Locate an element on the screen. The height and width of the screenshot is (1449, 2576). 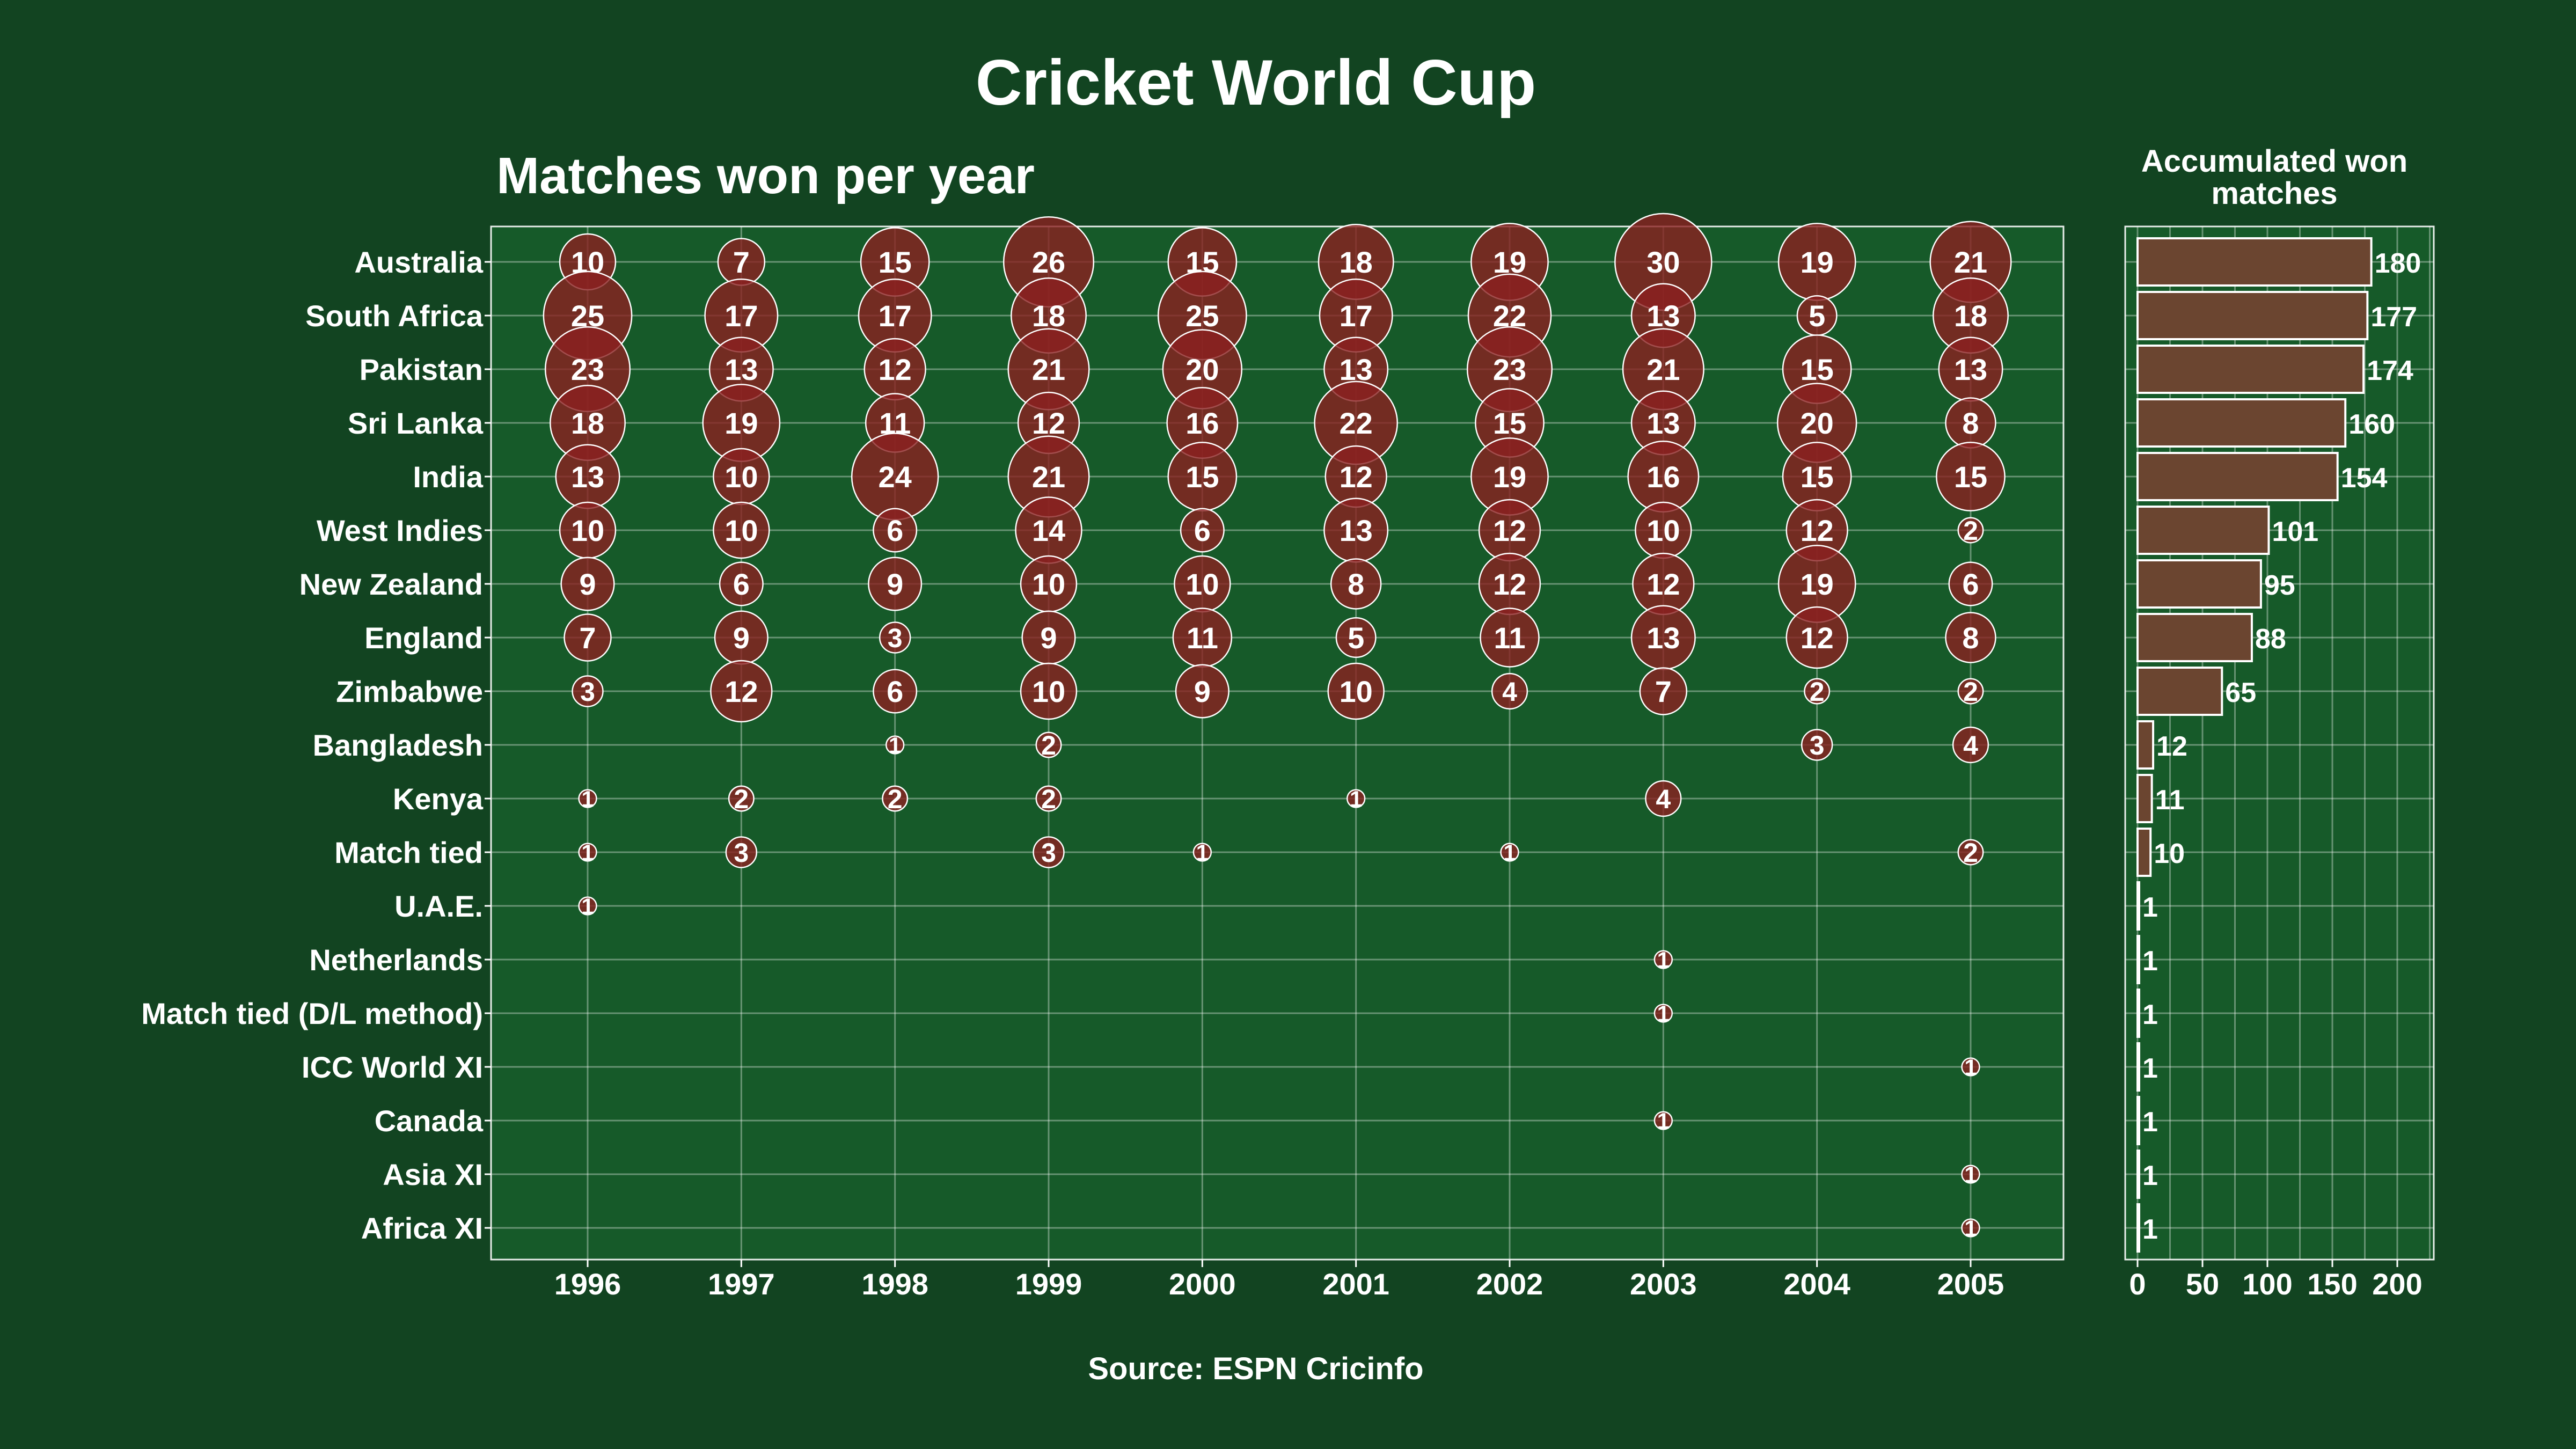
bar-match-tied is located at coordinates (2144, 852).